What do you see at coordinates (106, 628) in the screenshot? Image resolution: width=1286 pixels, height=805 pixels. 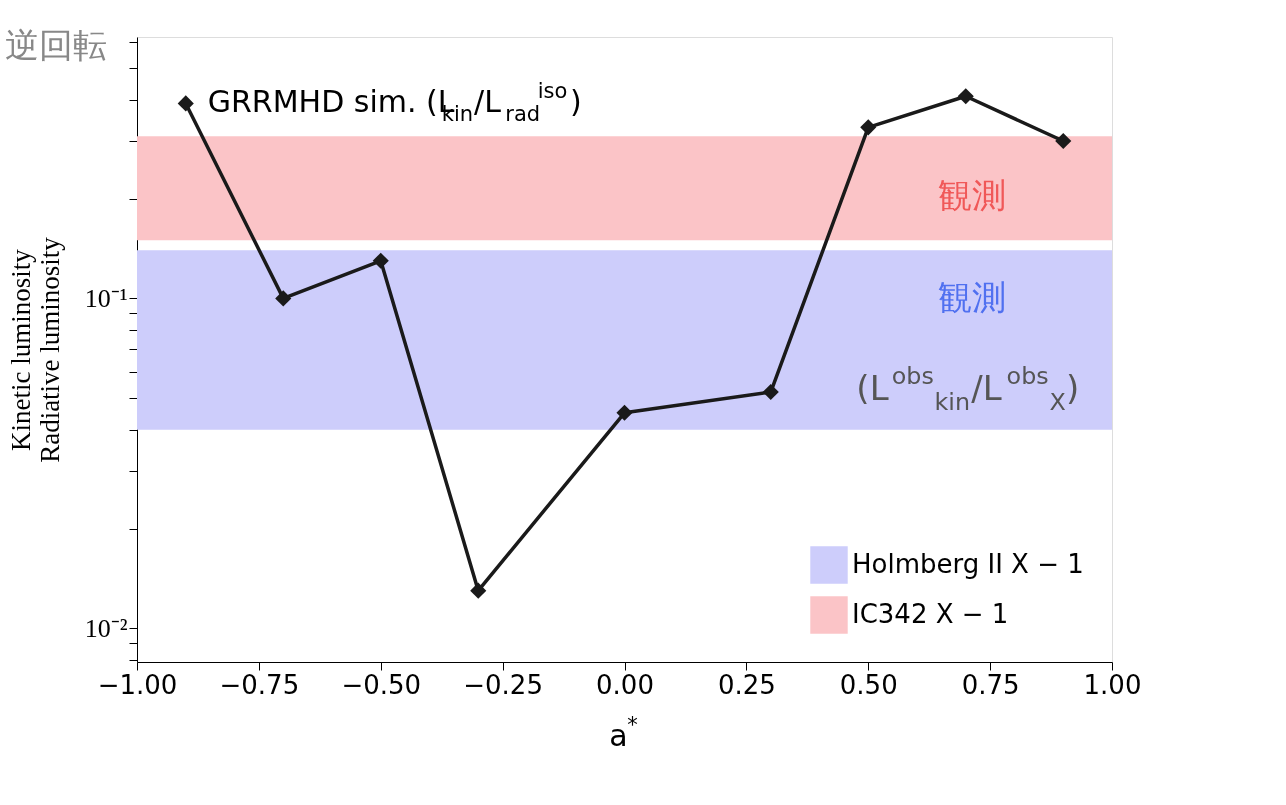 I see `y-tick-label: 10⁻²` at bounding box center [106, 628].